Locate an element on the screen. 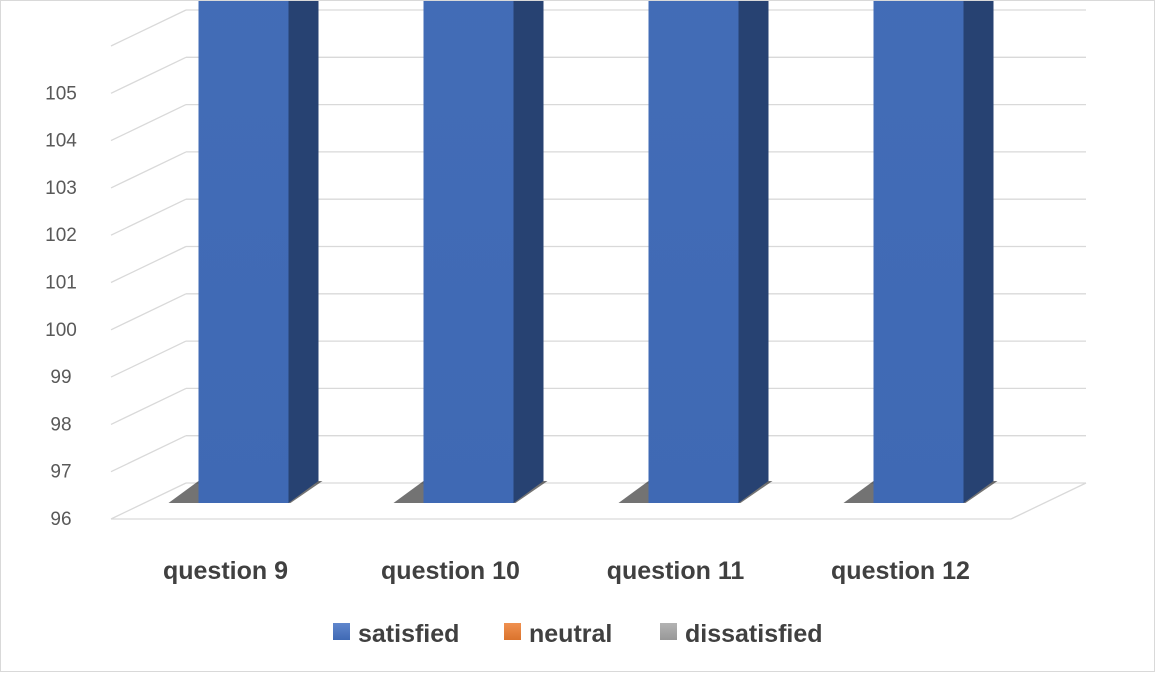 The height and width of the screenshot is (673, 1155). x-category-label: question 10 is located at coordinates (450, 571).